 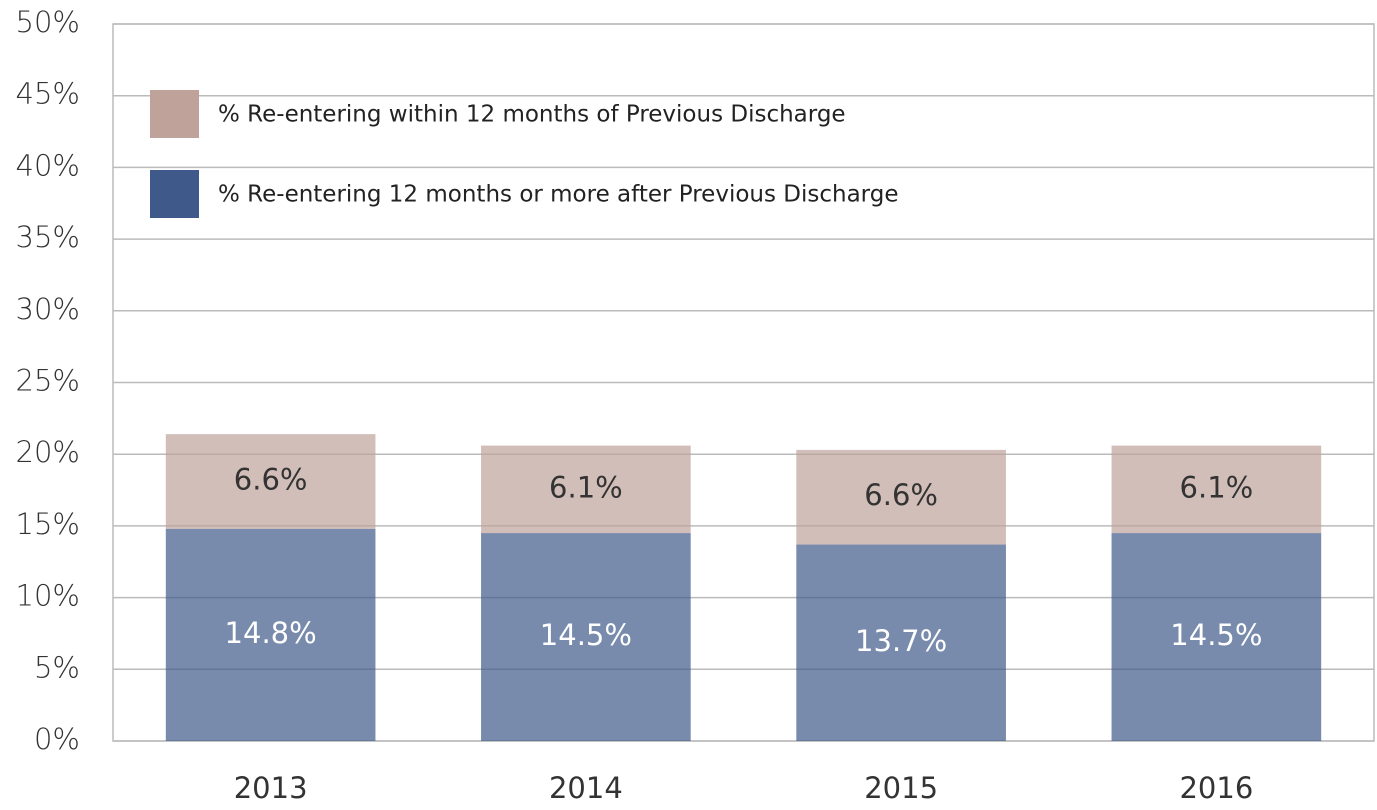 I want to click on x-tick-label: 2013, so click(x=271, y=788).